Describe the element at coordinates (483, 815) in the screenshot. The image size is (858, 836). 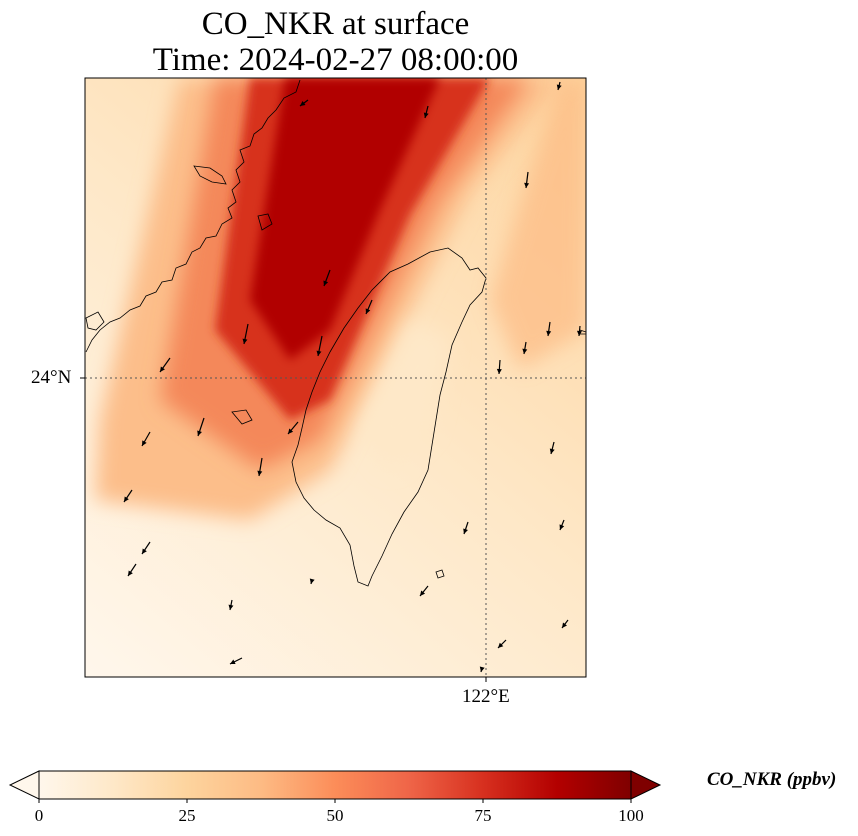
I see `colorbar-tick-label: 75` at that location.